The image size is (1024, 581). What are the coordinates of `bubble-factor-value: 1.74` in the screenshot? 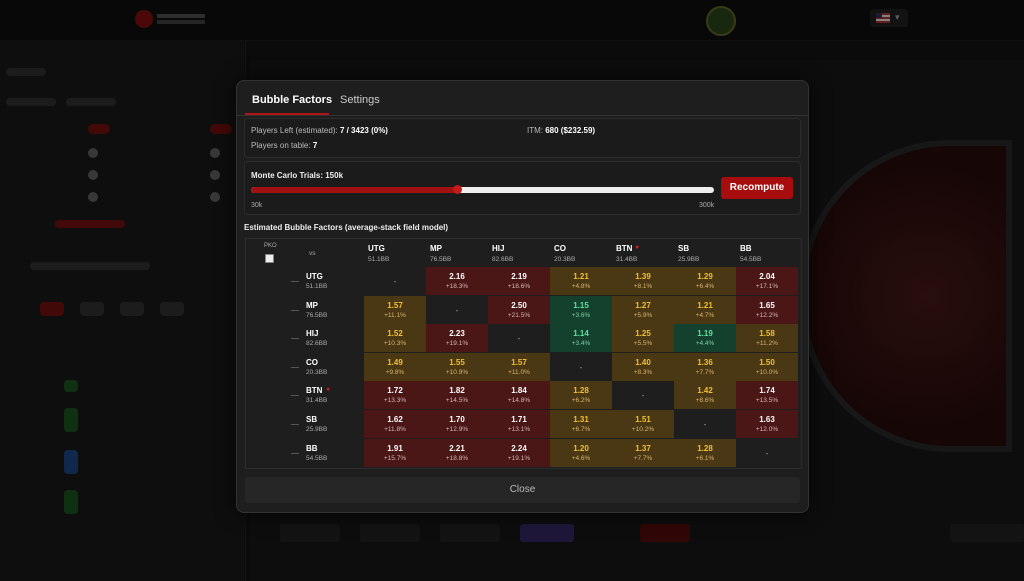 It's located at (767, 391).